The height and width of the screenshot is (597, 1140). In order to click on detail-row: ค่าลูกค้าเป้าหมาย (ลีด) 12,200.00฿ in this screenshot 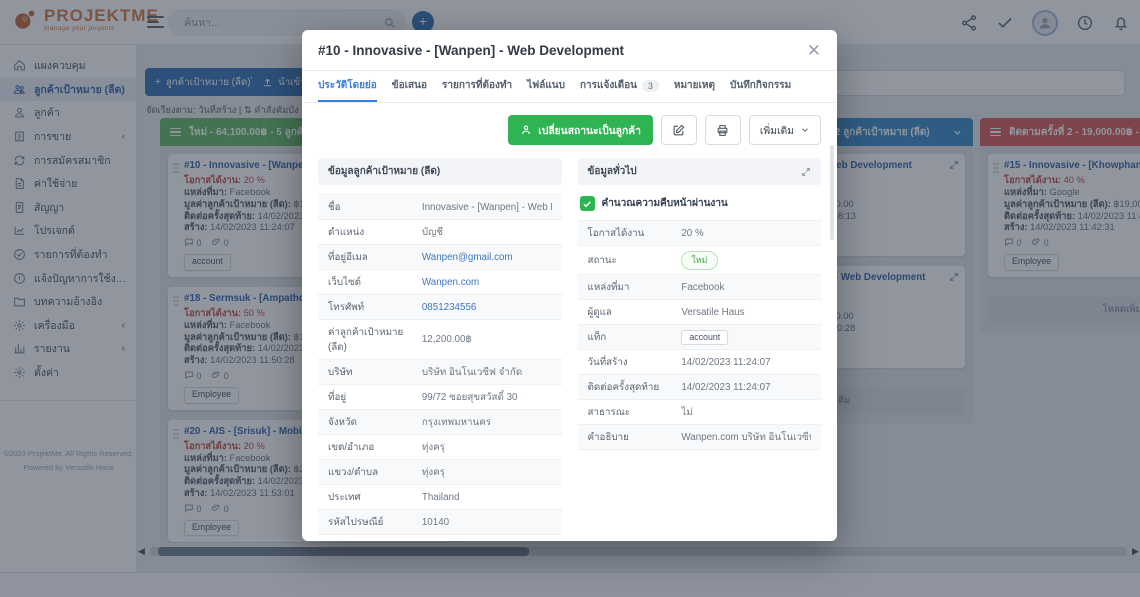, I will do `click(440, 339)`.